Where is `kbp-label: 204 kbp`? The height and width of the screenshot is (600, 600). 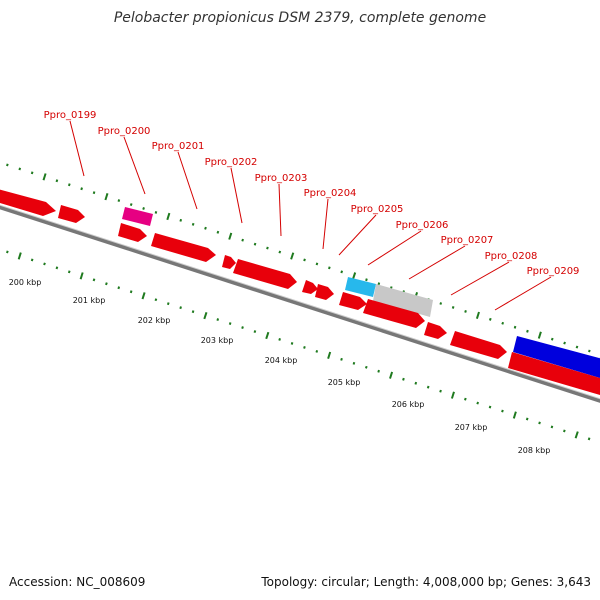
kbp-label: 204 kbp is located at coordinates (281, 360).